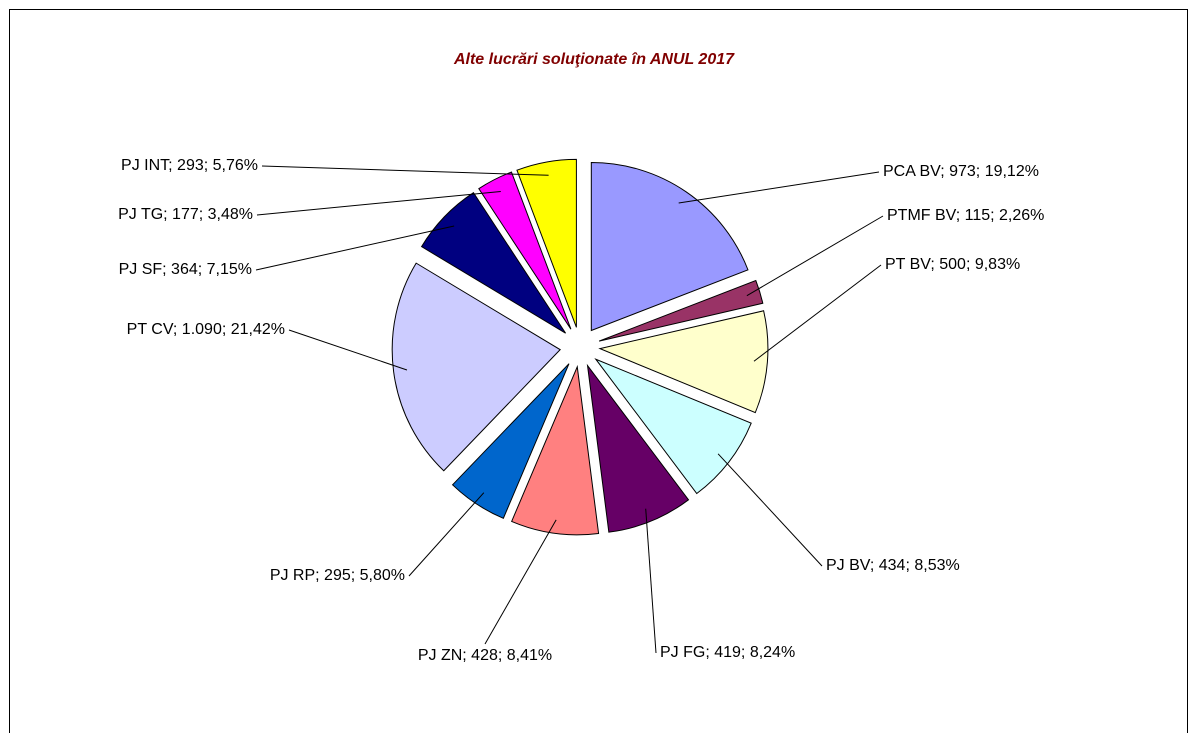 The height and width of the screenshot is (733, 1188). I want to click on data-label: PCA BV; 973; 19,12%, so click(961, 171).